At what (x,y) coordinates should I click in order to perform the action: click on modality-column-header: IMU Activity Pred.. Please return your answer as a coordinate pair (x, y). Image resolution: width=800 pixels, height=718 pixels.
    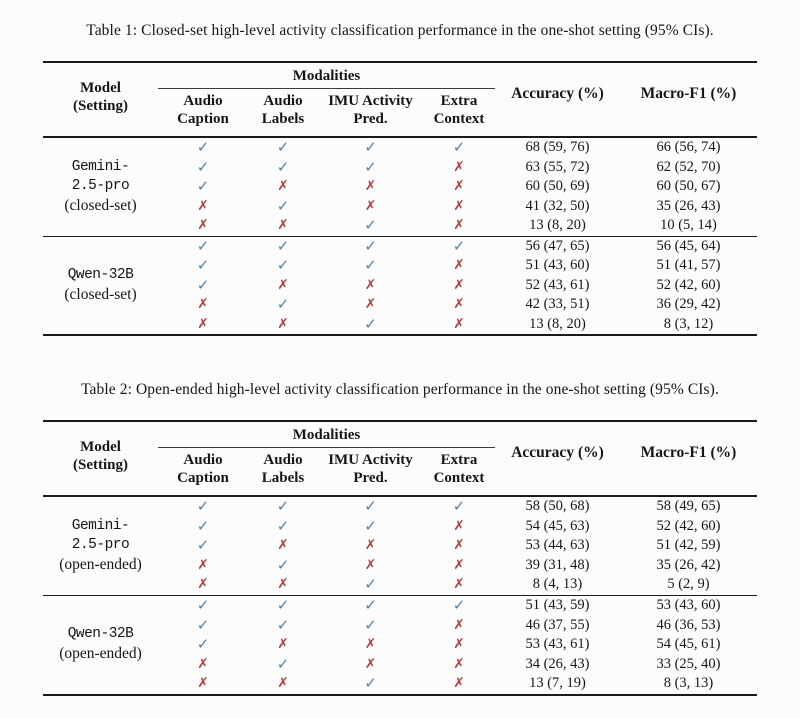
    Looking at the image, I should click on (370, 110).